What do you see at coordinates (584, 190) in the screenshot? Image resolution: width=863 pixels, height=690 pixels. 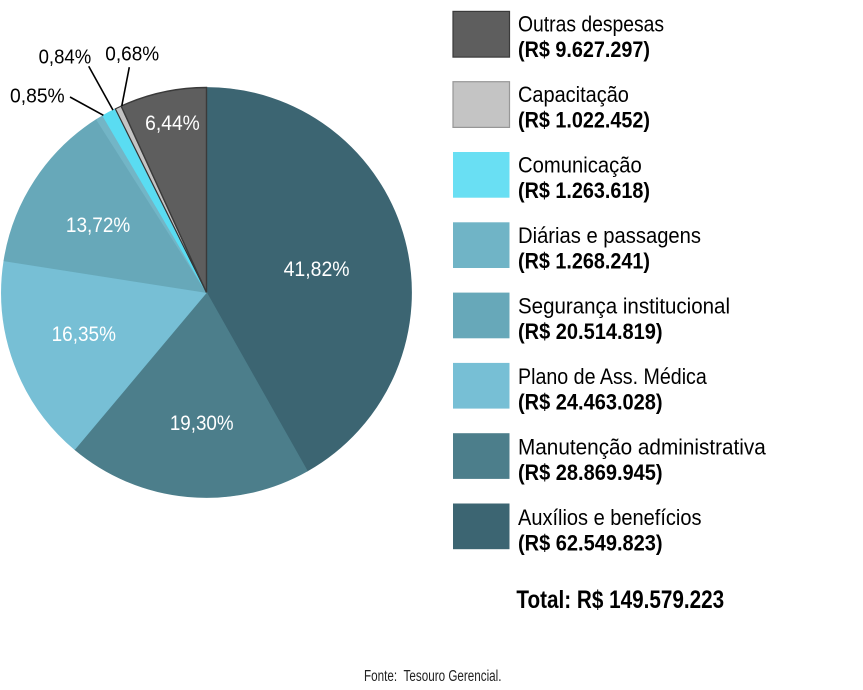 I see `svg-text: (R$ 1.263.618)` at bounding box center [584, 190].